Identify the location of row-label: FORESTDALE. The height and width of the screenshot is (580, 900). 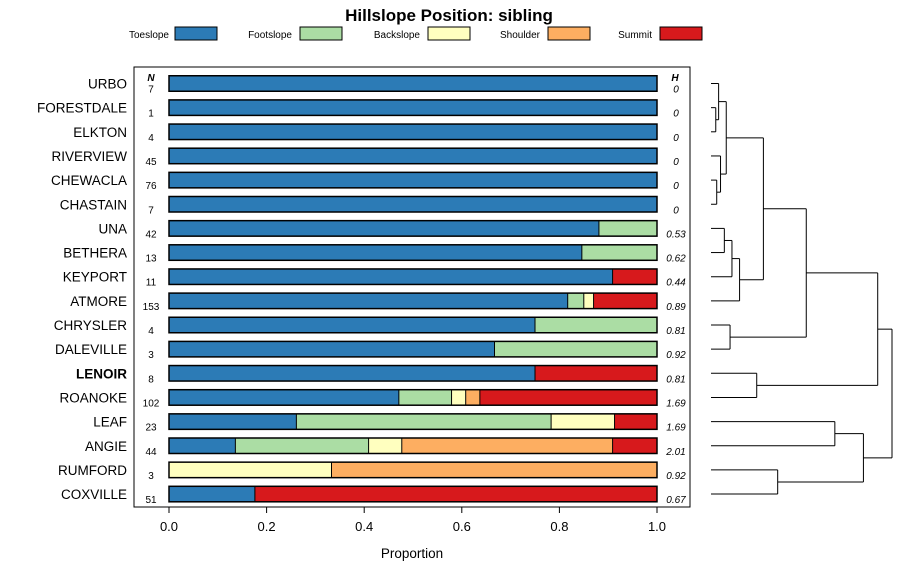
(82, 108).